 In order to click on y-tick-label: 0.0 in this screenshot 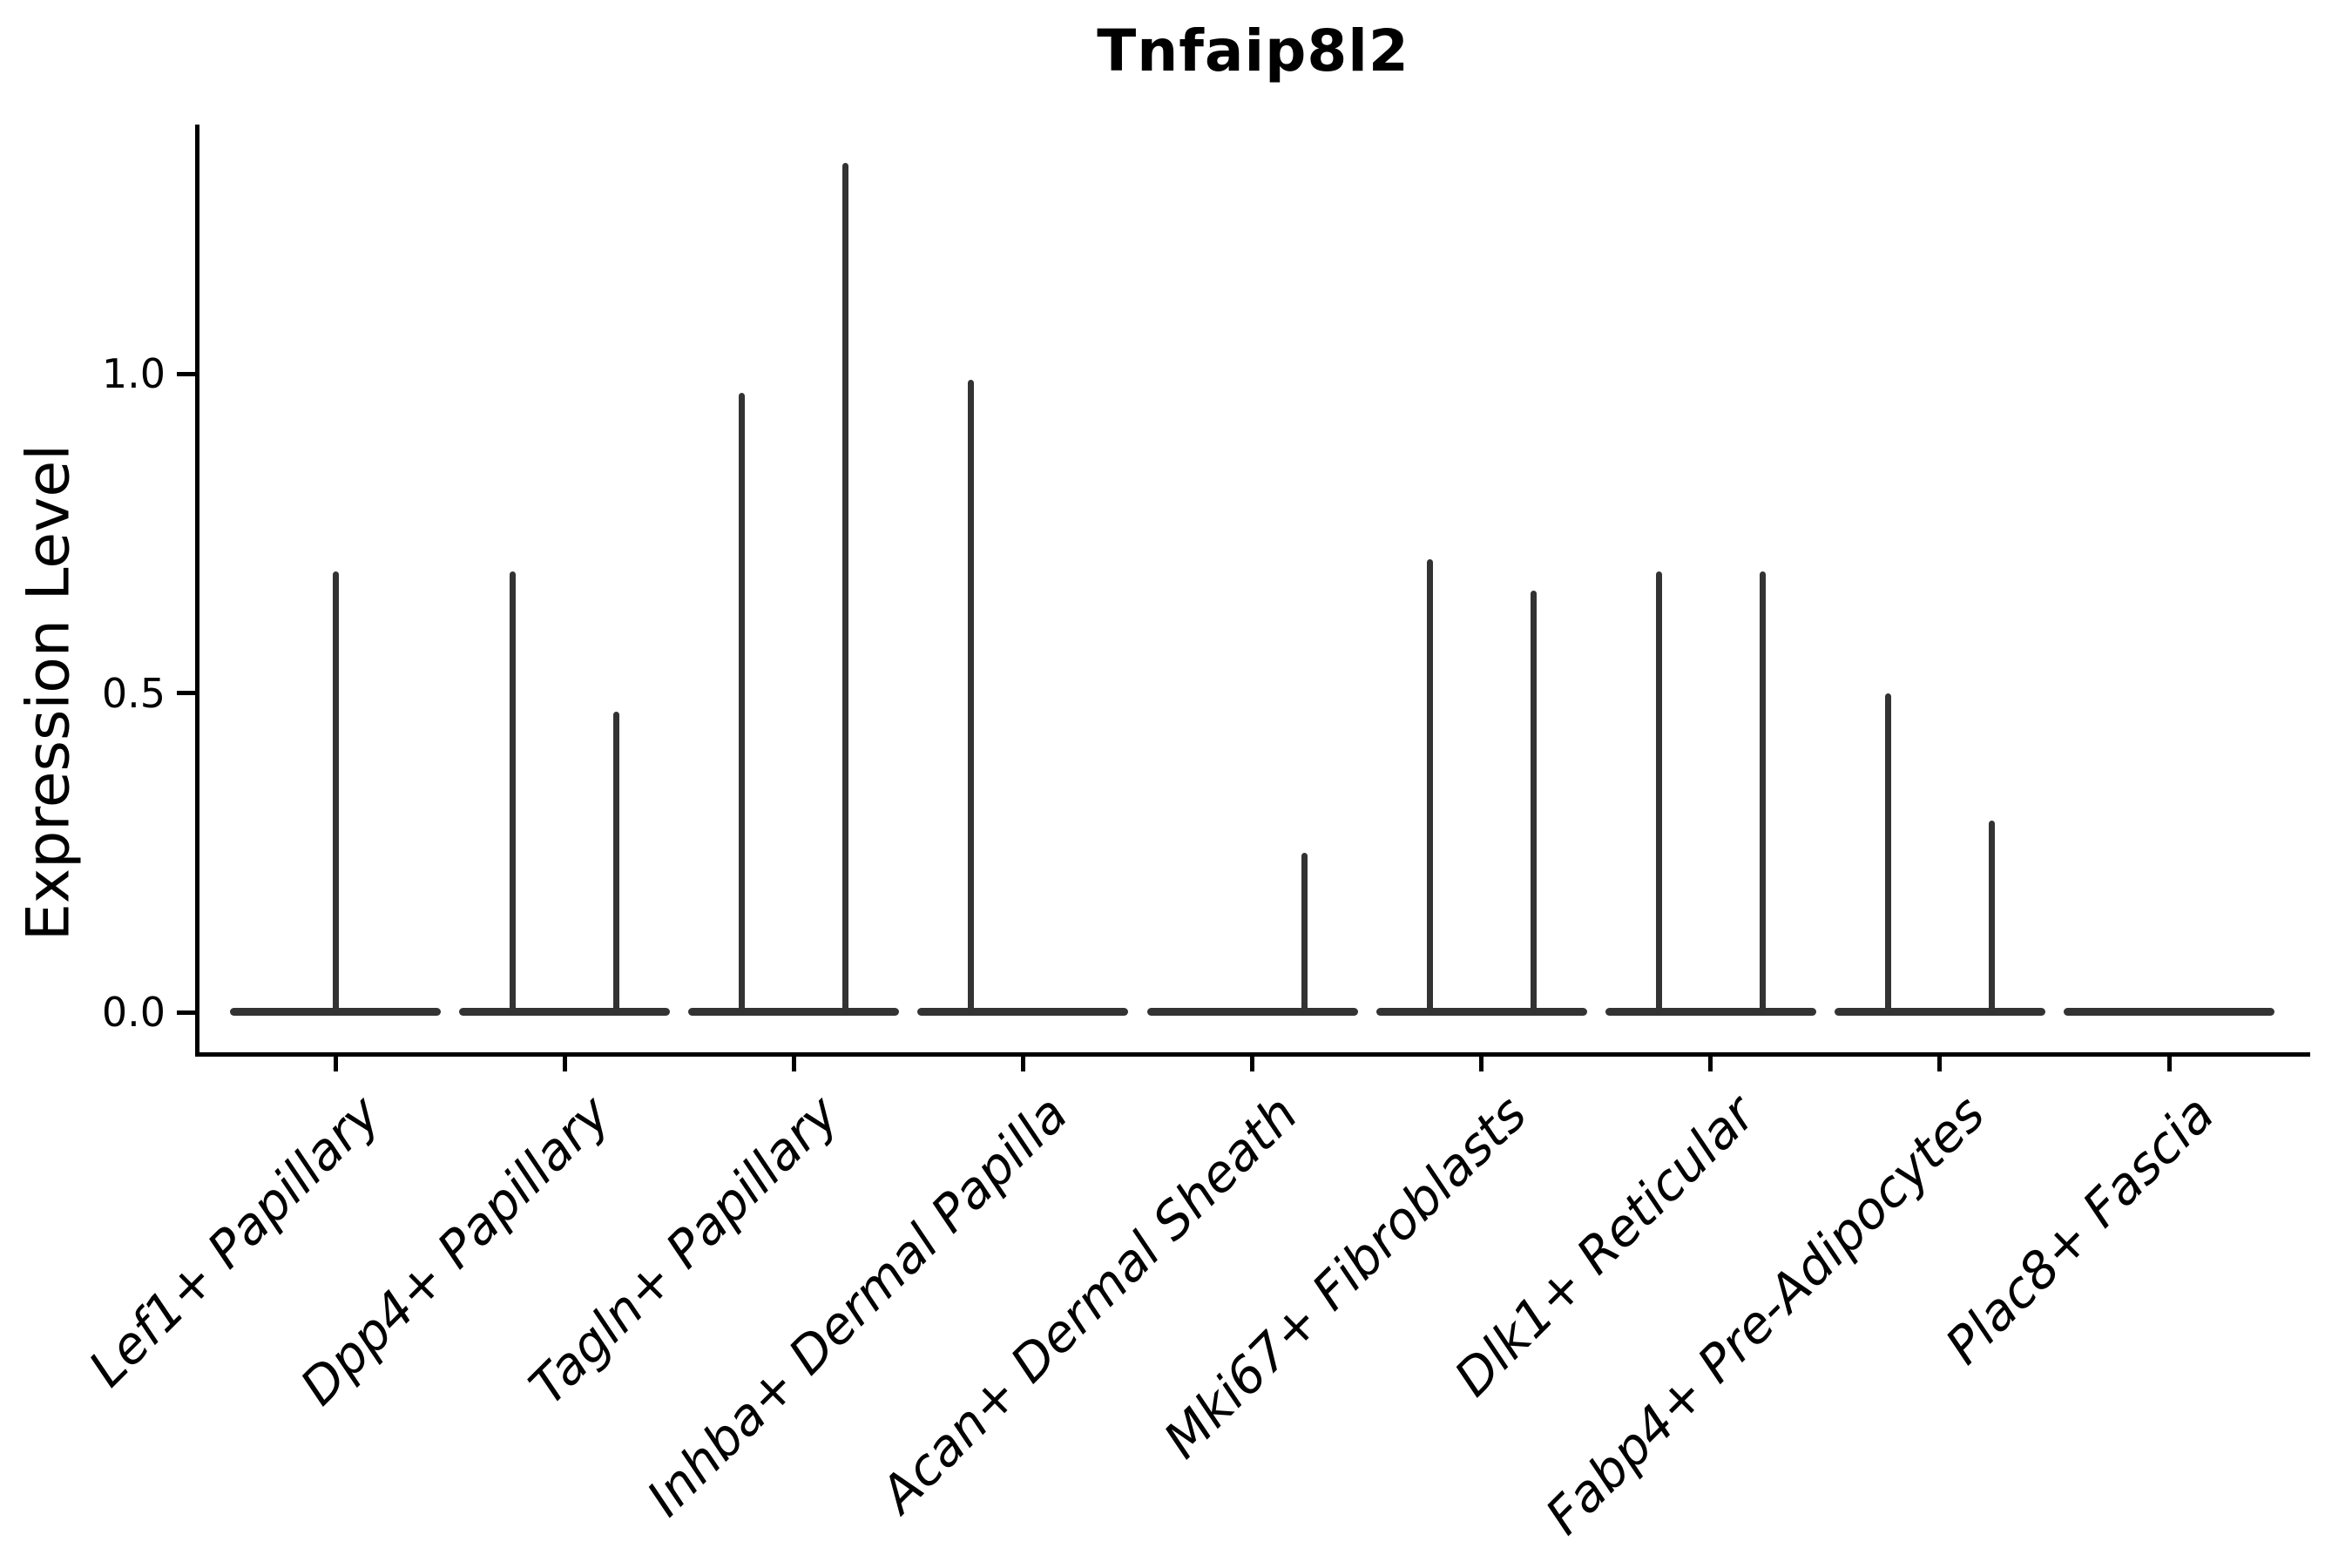, I will do `click(134, 1013)`.